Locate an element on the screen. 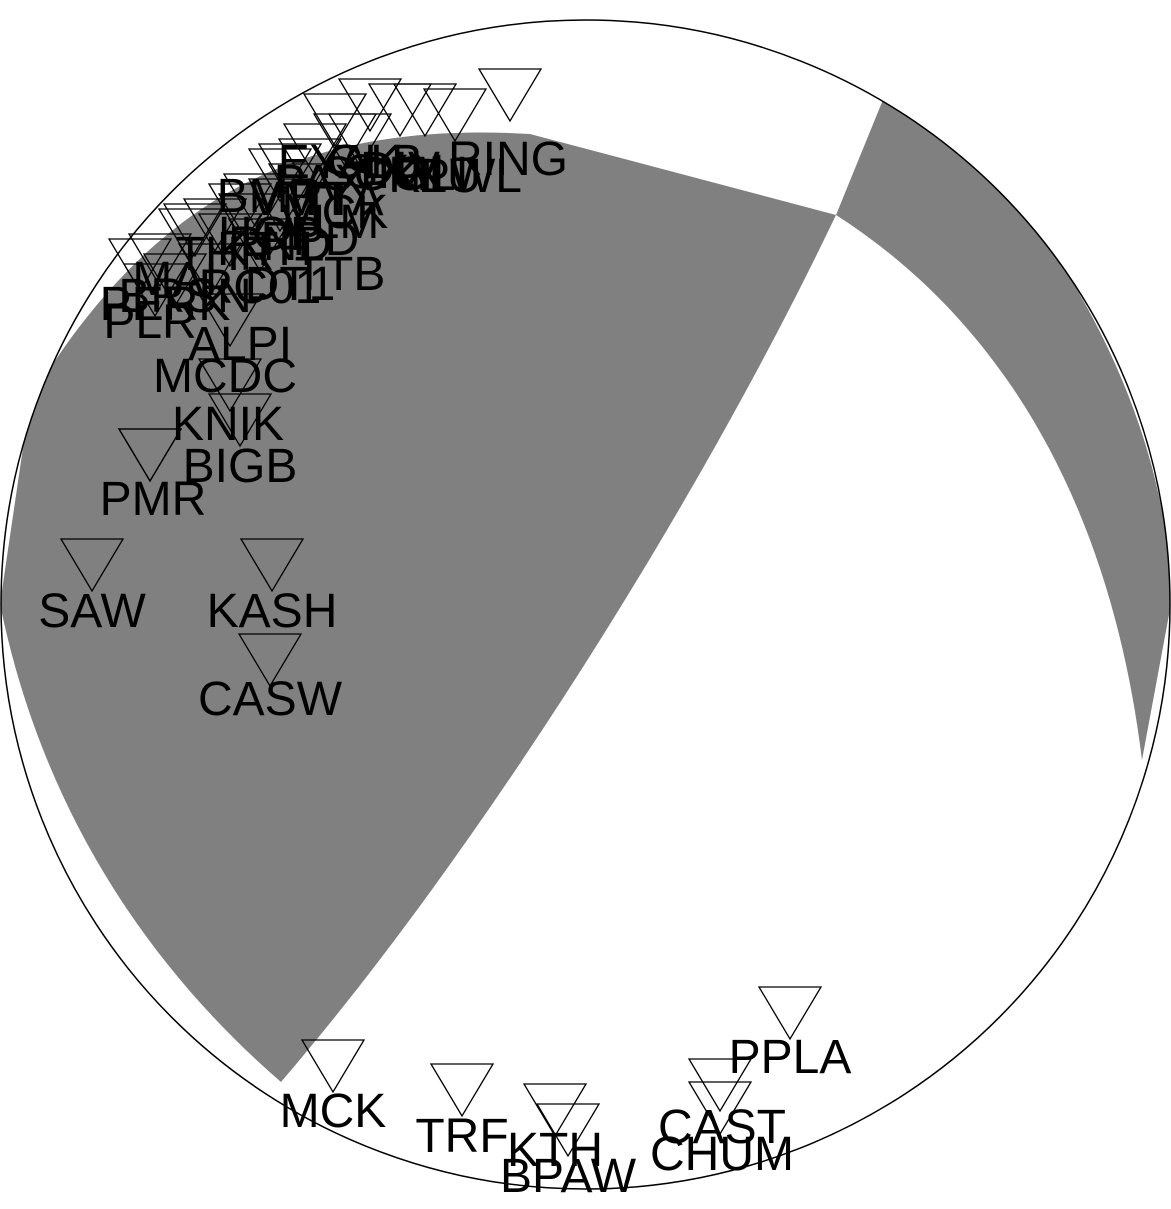 This screenshot has height=1209, width=1171. station-label: PWL is located at coordinates (470, 176).